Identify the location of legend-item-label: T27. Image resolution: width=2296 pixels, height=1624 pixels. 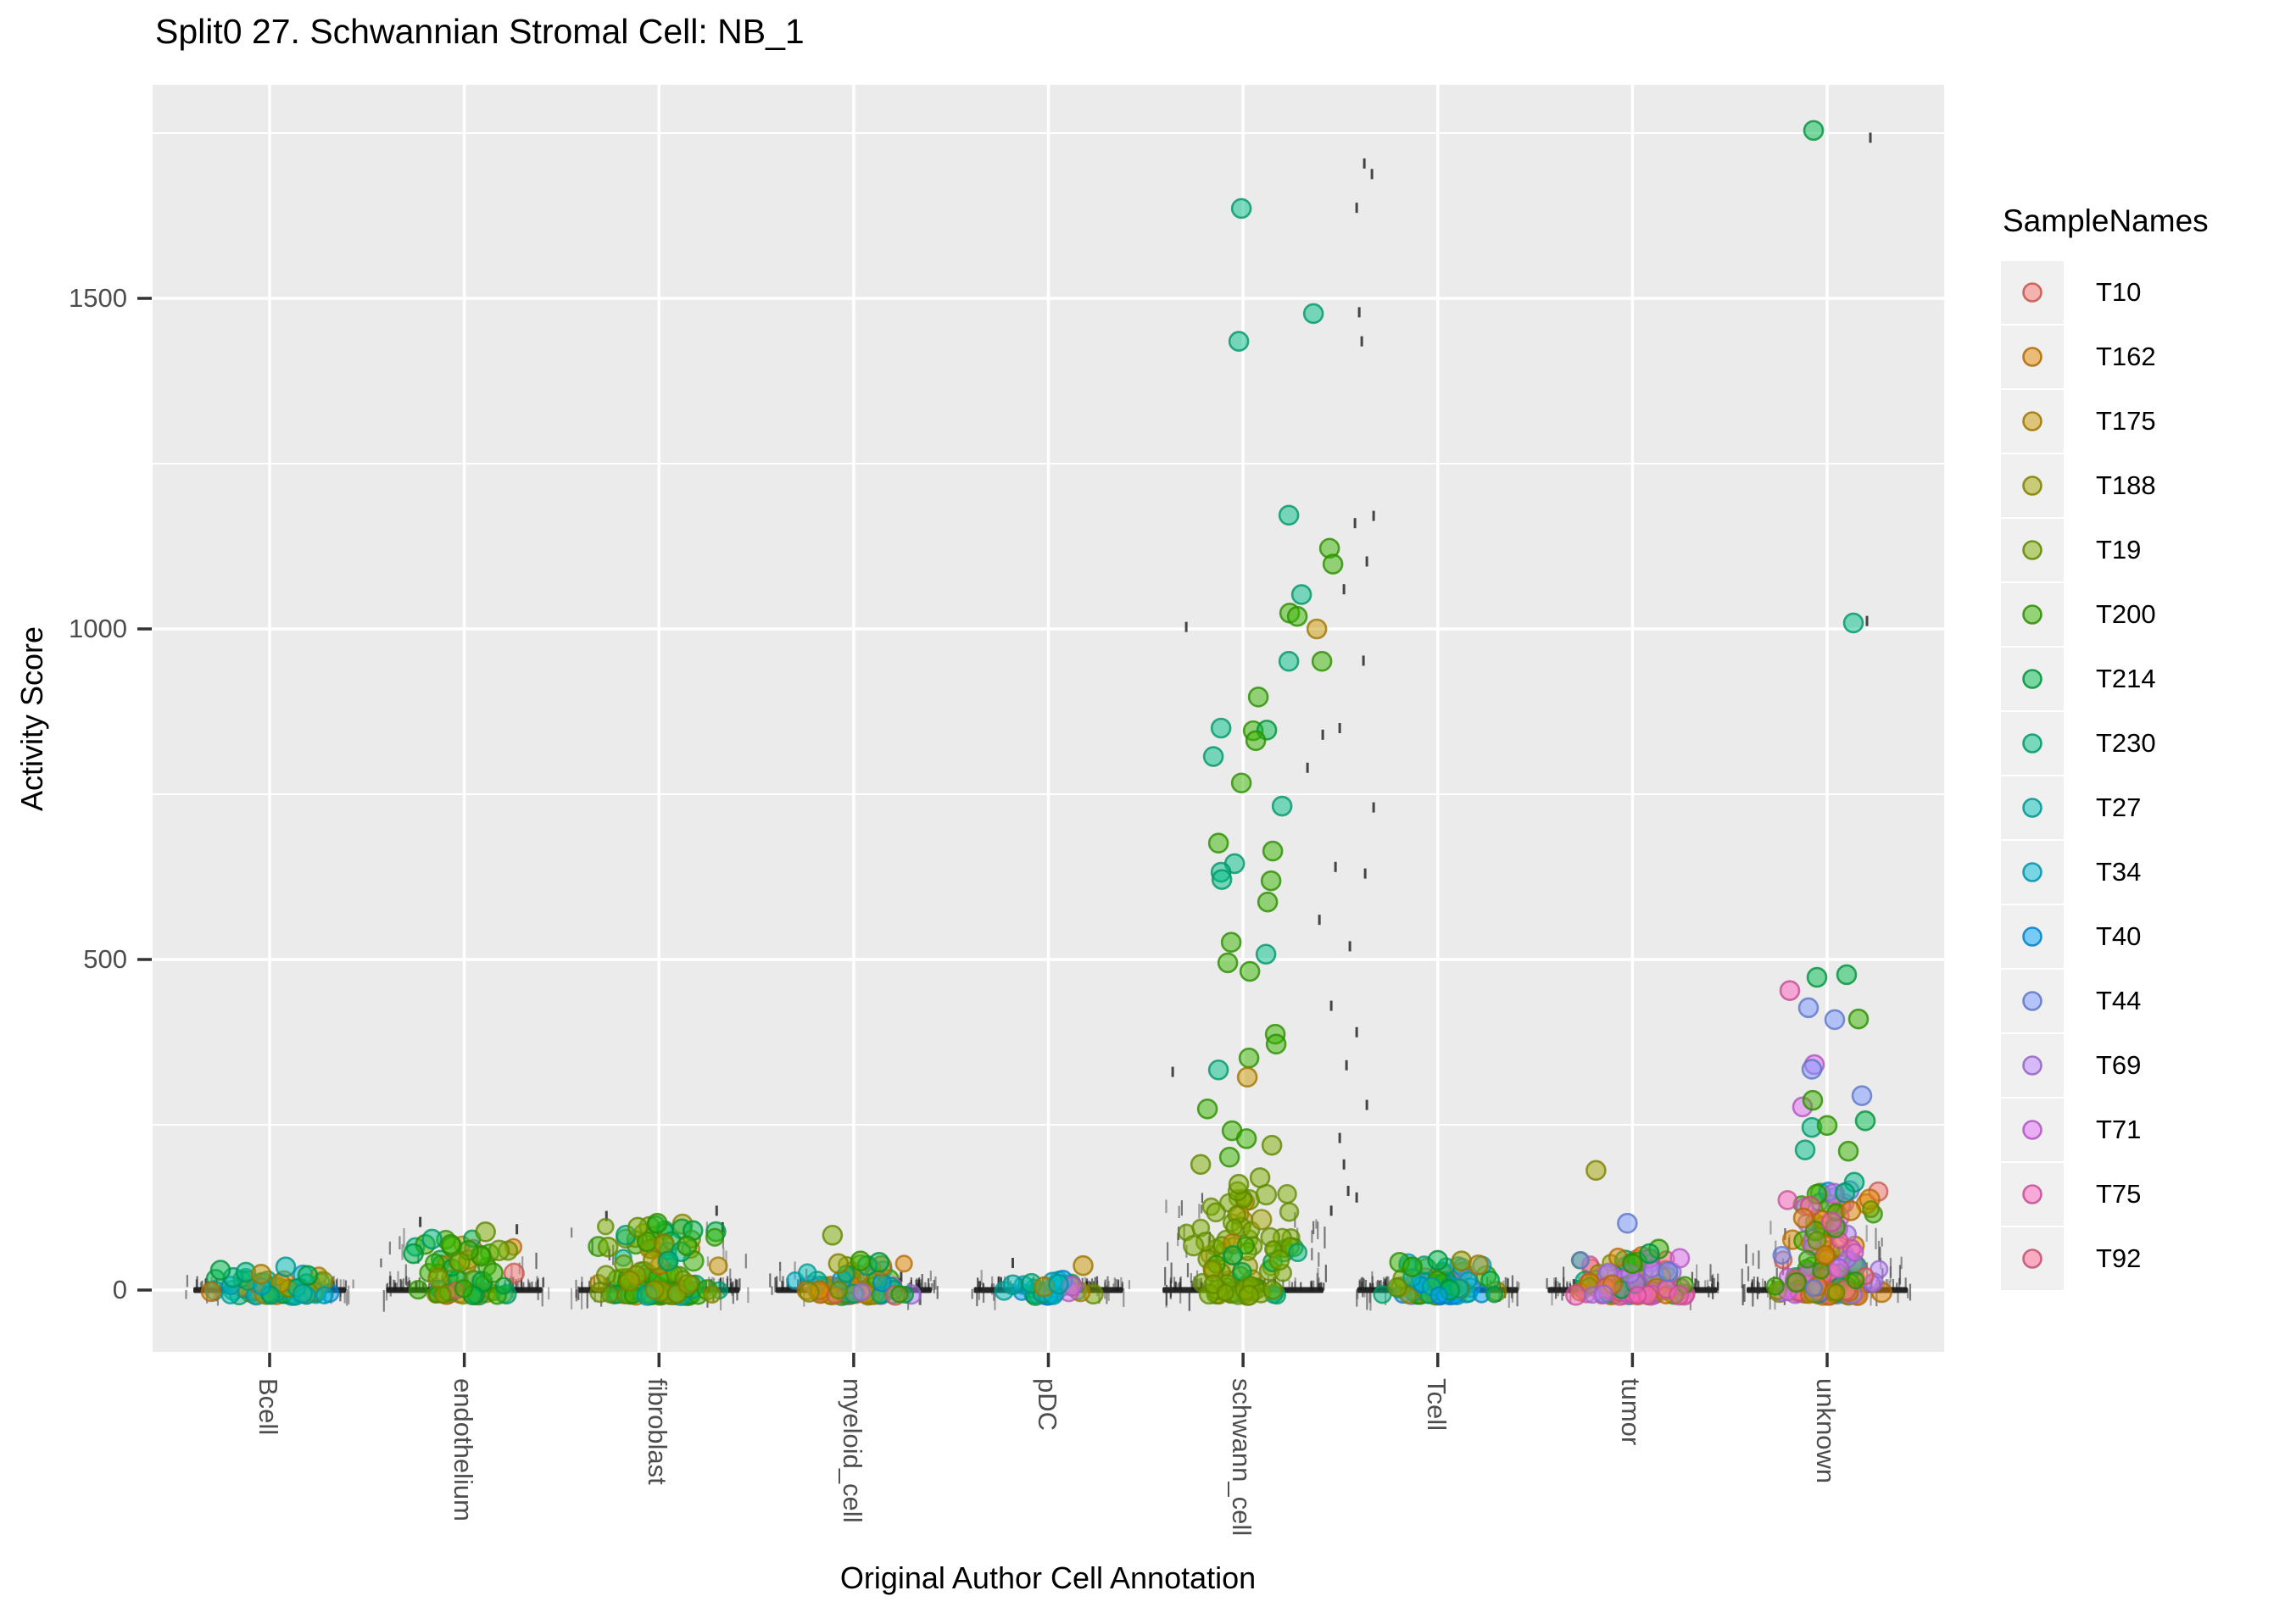
(2119, 808).